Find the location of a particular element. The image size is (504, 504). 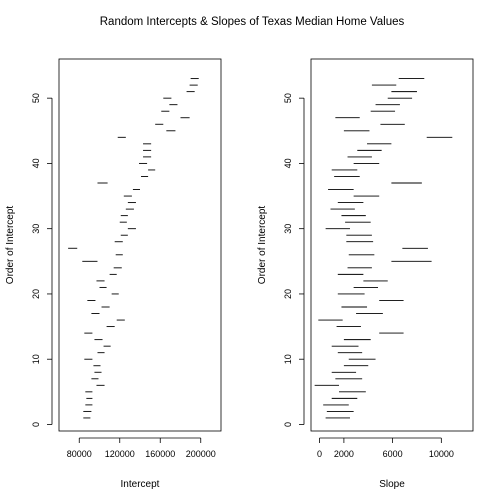

x-tick-label: 200000 is located at coordinates (201, 454).